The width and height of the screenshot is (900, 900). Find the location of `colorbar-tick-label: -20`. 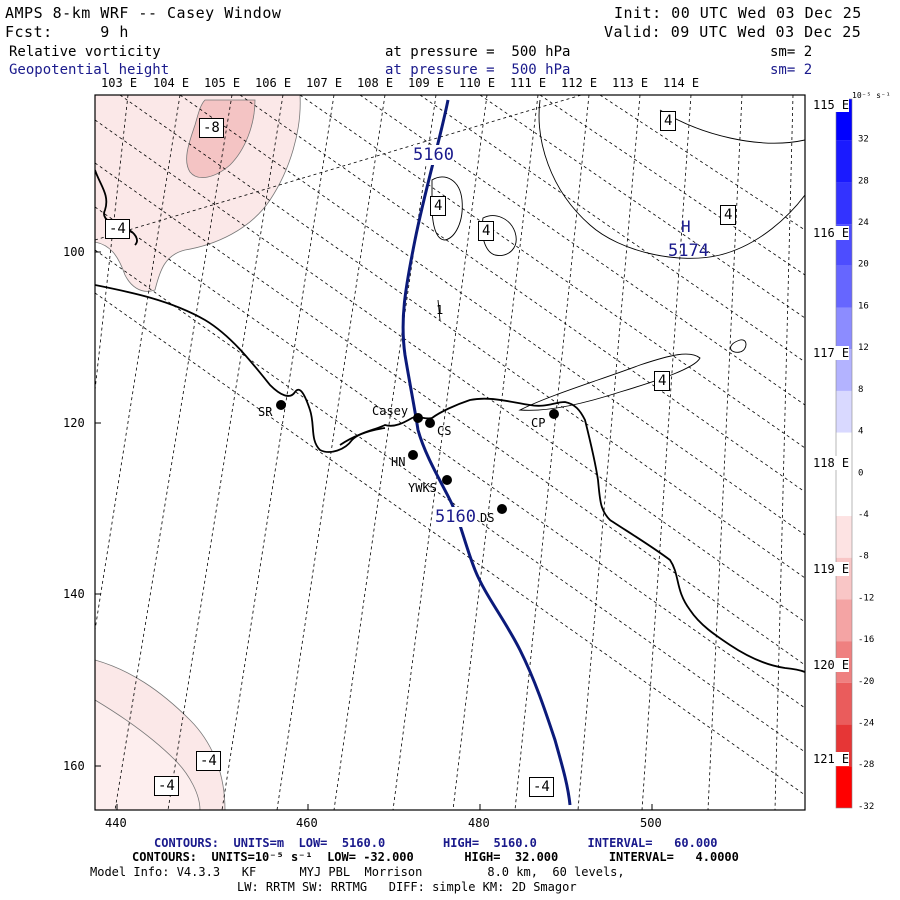

colorbar-tick-label: -20 is located at coordinates (866, 682).